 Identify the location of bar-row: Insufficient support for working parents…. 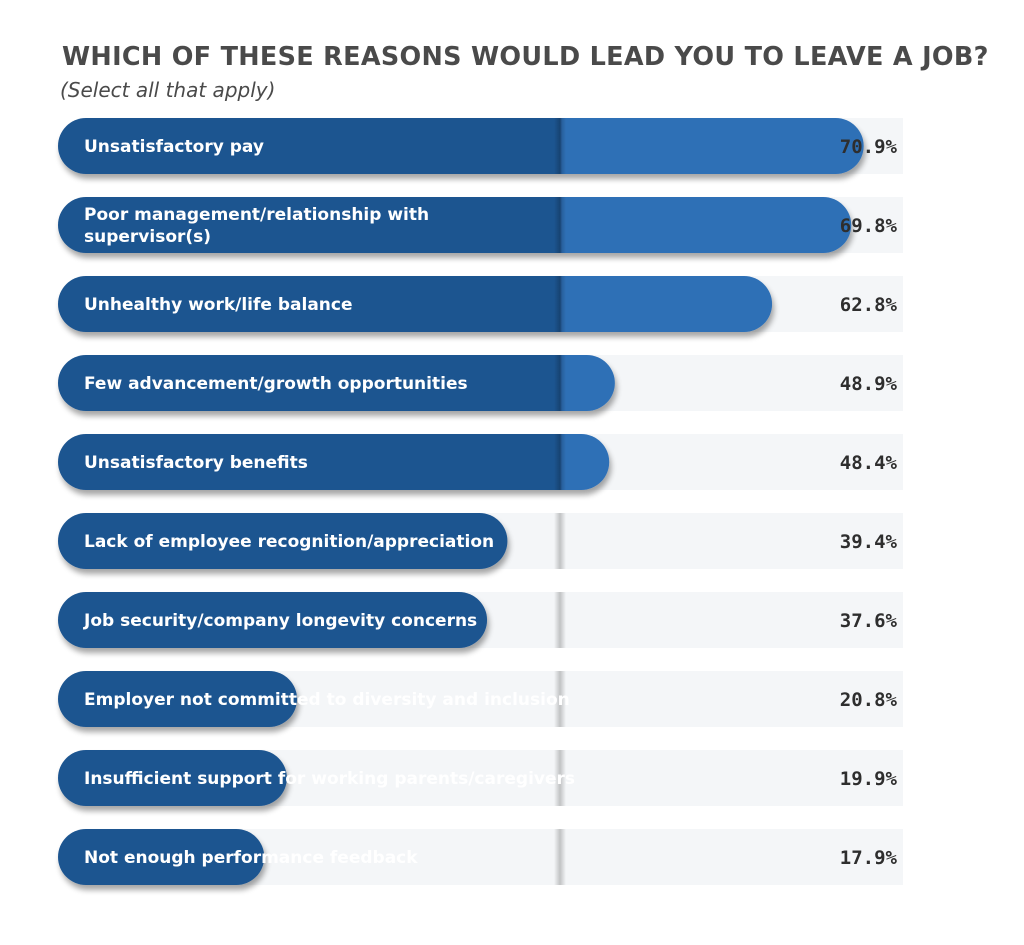
(480, 778).